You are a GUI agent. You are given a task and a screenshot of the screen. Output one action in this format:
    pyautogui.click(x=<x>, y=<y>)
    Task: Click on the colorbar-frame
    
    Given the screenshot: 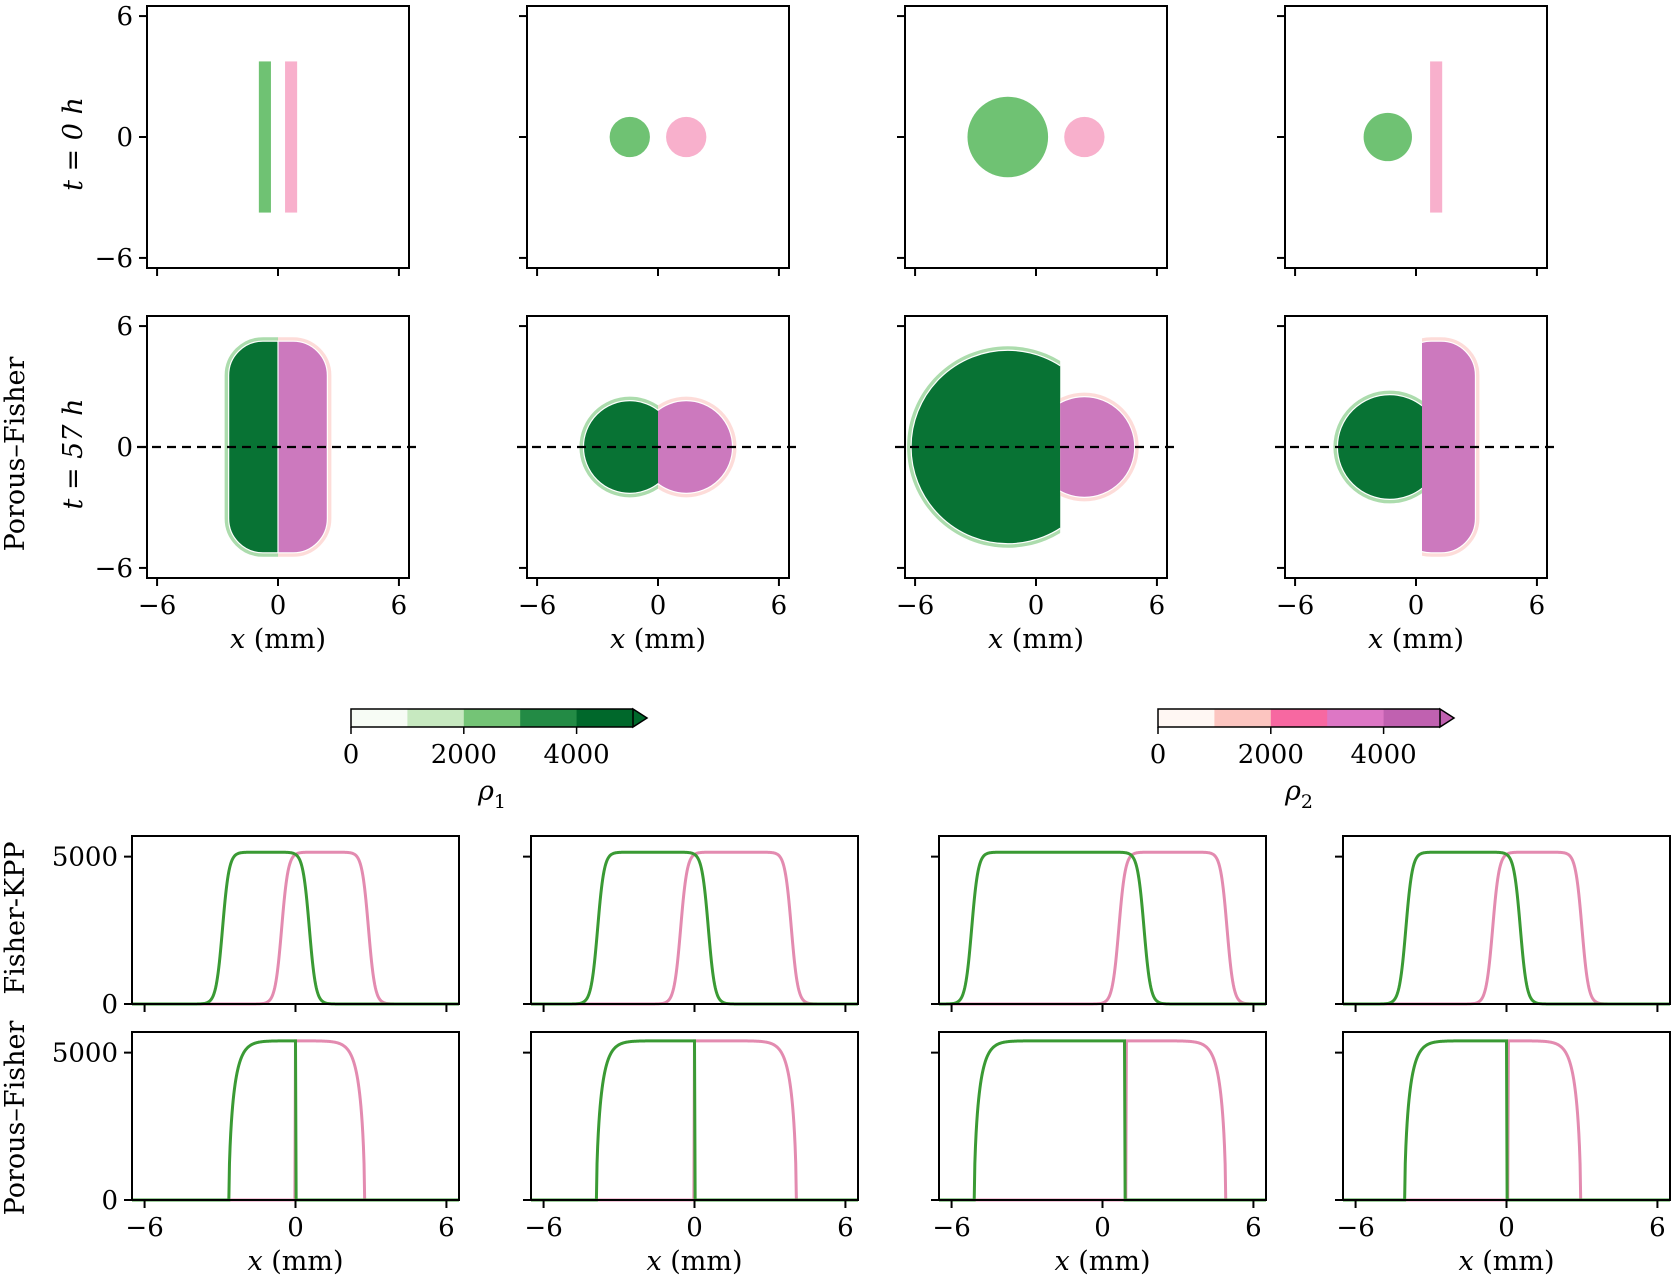 What is the action you would take?
    pyautogui.click(x=1298, y=718)
    